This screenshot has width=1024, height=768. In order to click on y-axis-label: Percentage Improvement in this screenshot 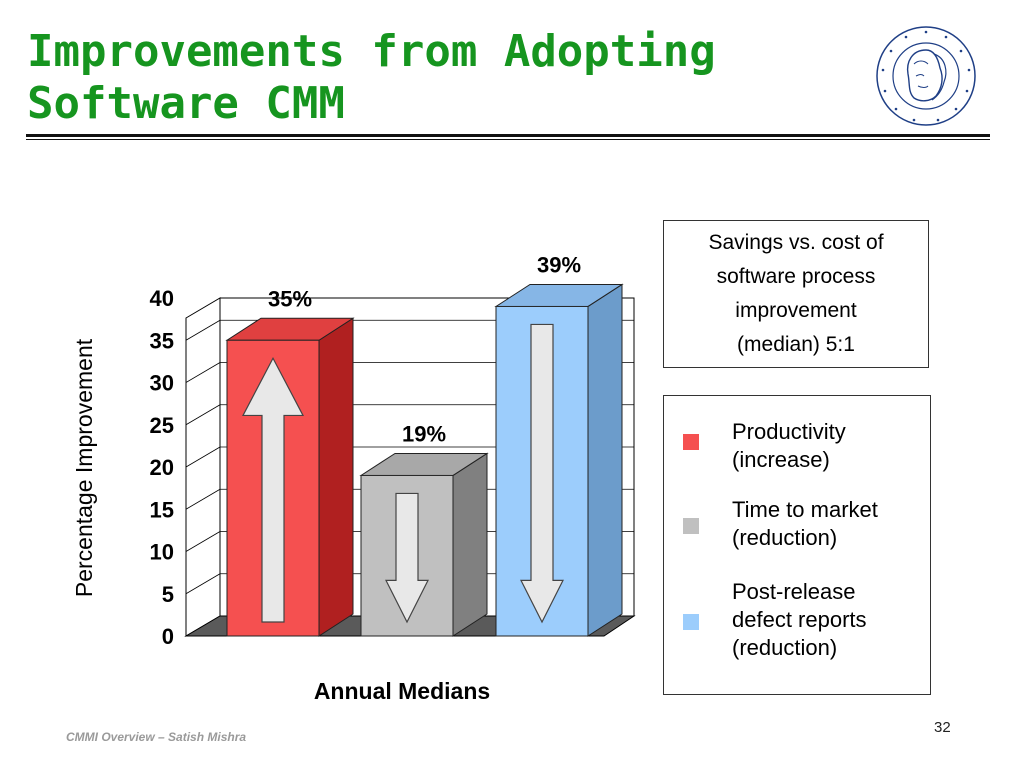, I will do `click(84, 467)`.